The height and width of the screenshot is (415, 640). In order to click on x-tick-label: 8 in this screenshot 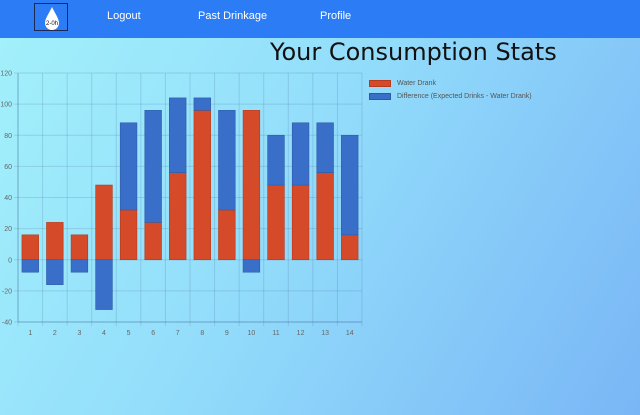, I will do `click(202, 333)`.